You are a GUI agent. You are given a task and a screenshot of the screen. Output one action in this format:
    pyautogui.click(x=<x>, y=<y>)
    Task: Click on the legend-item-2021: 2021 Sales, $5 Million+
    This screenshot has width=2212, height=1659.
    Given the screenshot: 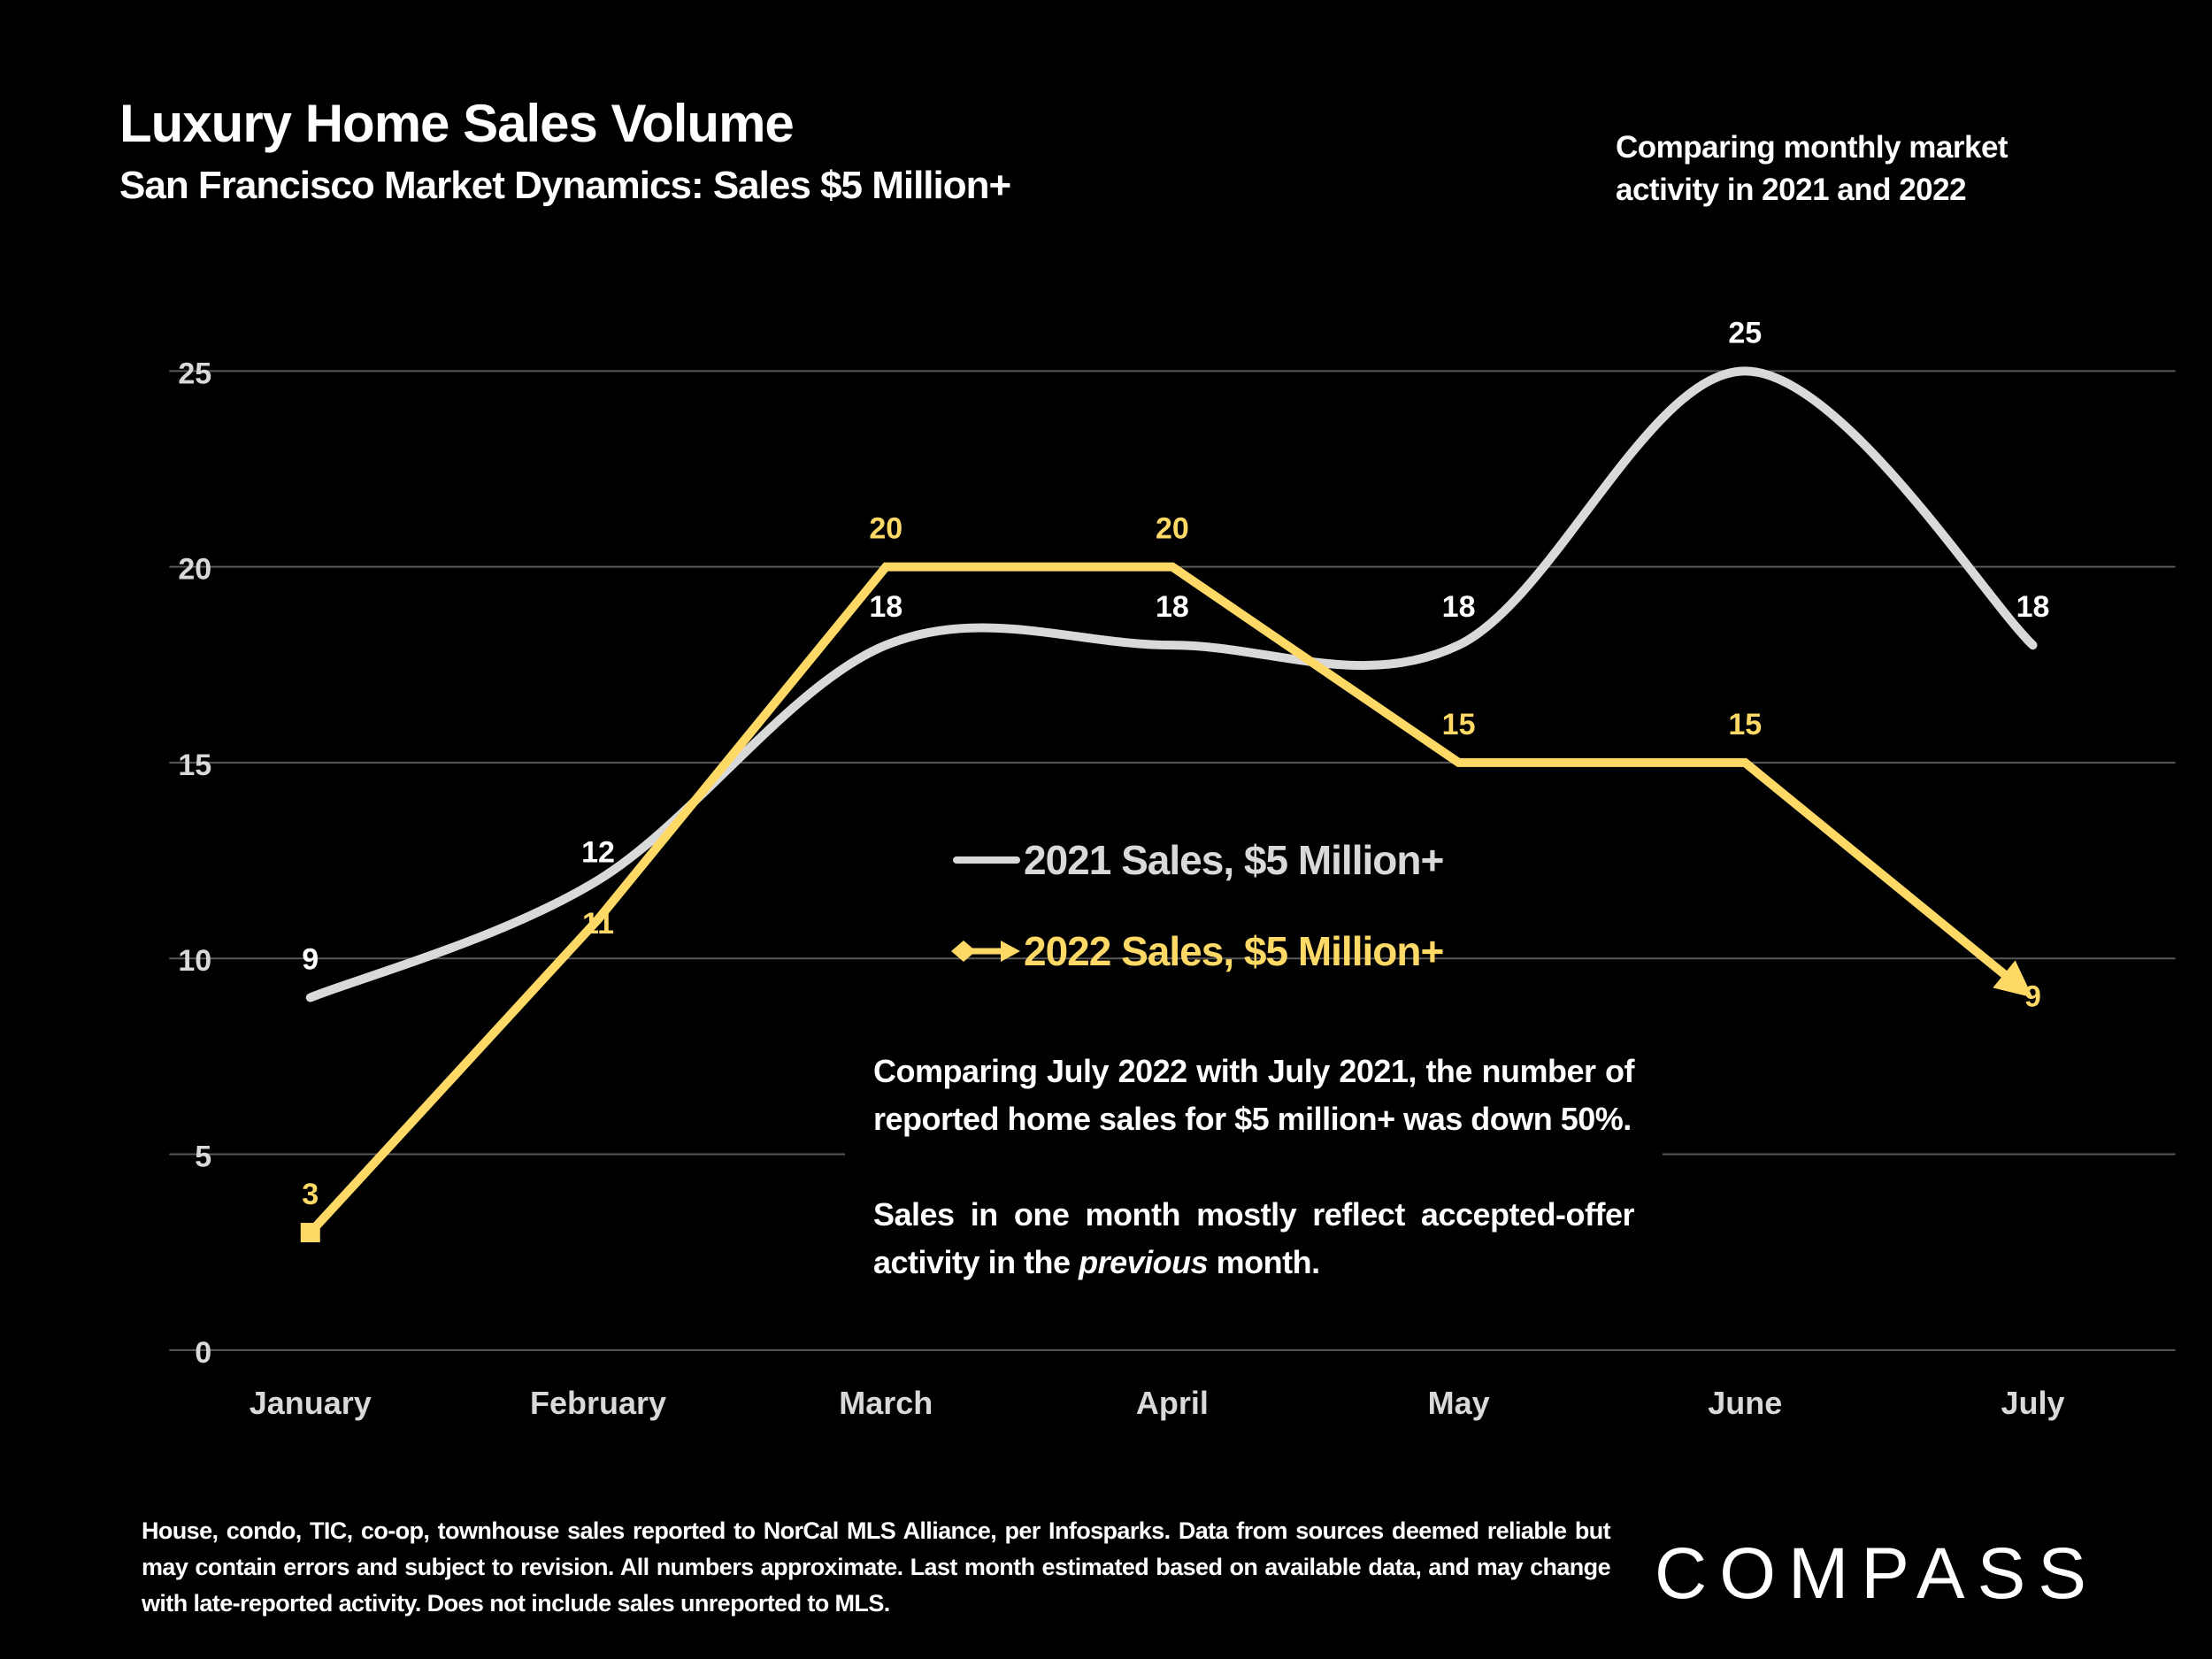 What is the action you would take?
    pyautogui.click(x=1198, y=860)
    